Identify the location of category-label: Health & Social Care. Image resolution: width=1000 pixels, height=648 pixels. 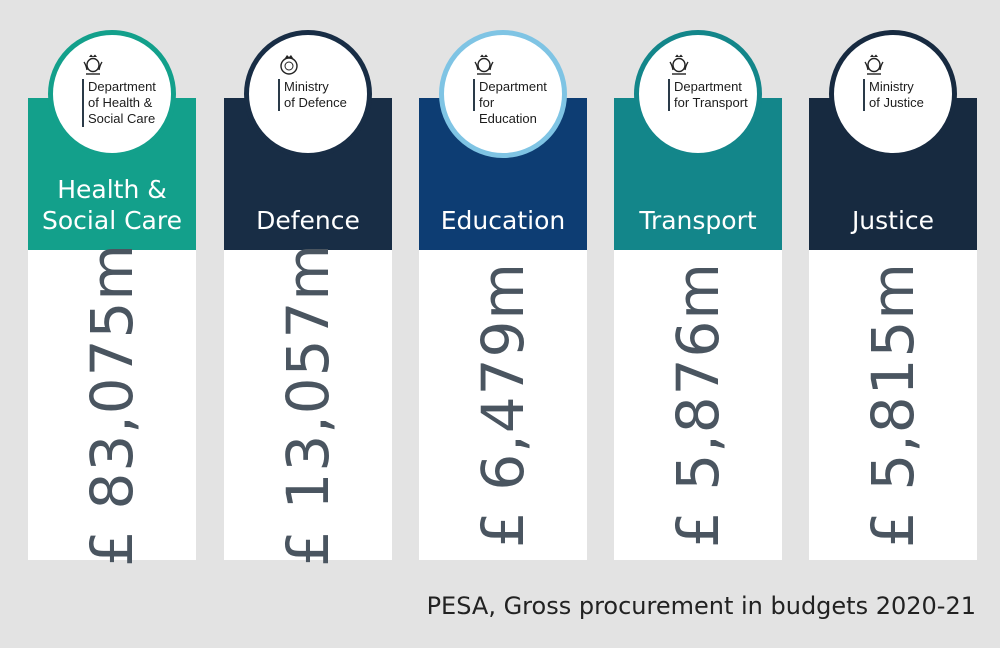
(112, 205).